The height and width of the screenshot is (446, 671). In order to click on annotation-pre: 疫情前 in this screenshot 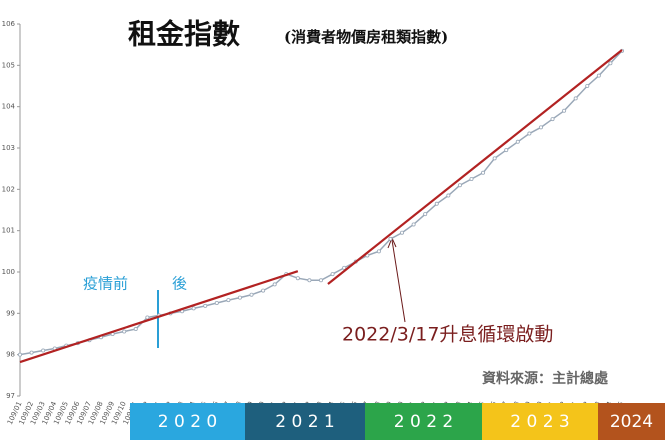, I will do `click(105, 284)`.